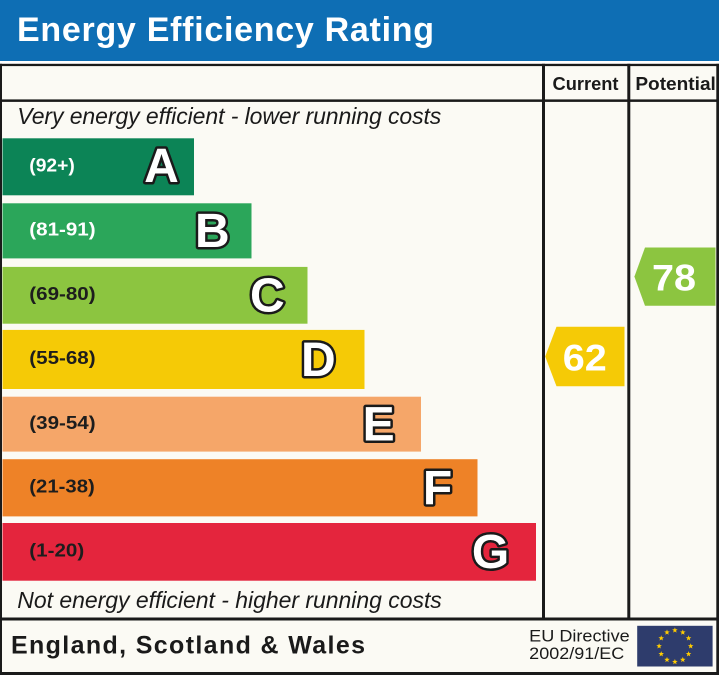  What do you see at coordinates (437, 488) in the screenshot?
I see `svg-text: F` at bounding box center [437, 488].